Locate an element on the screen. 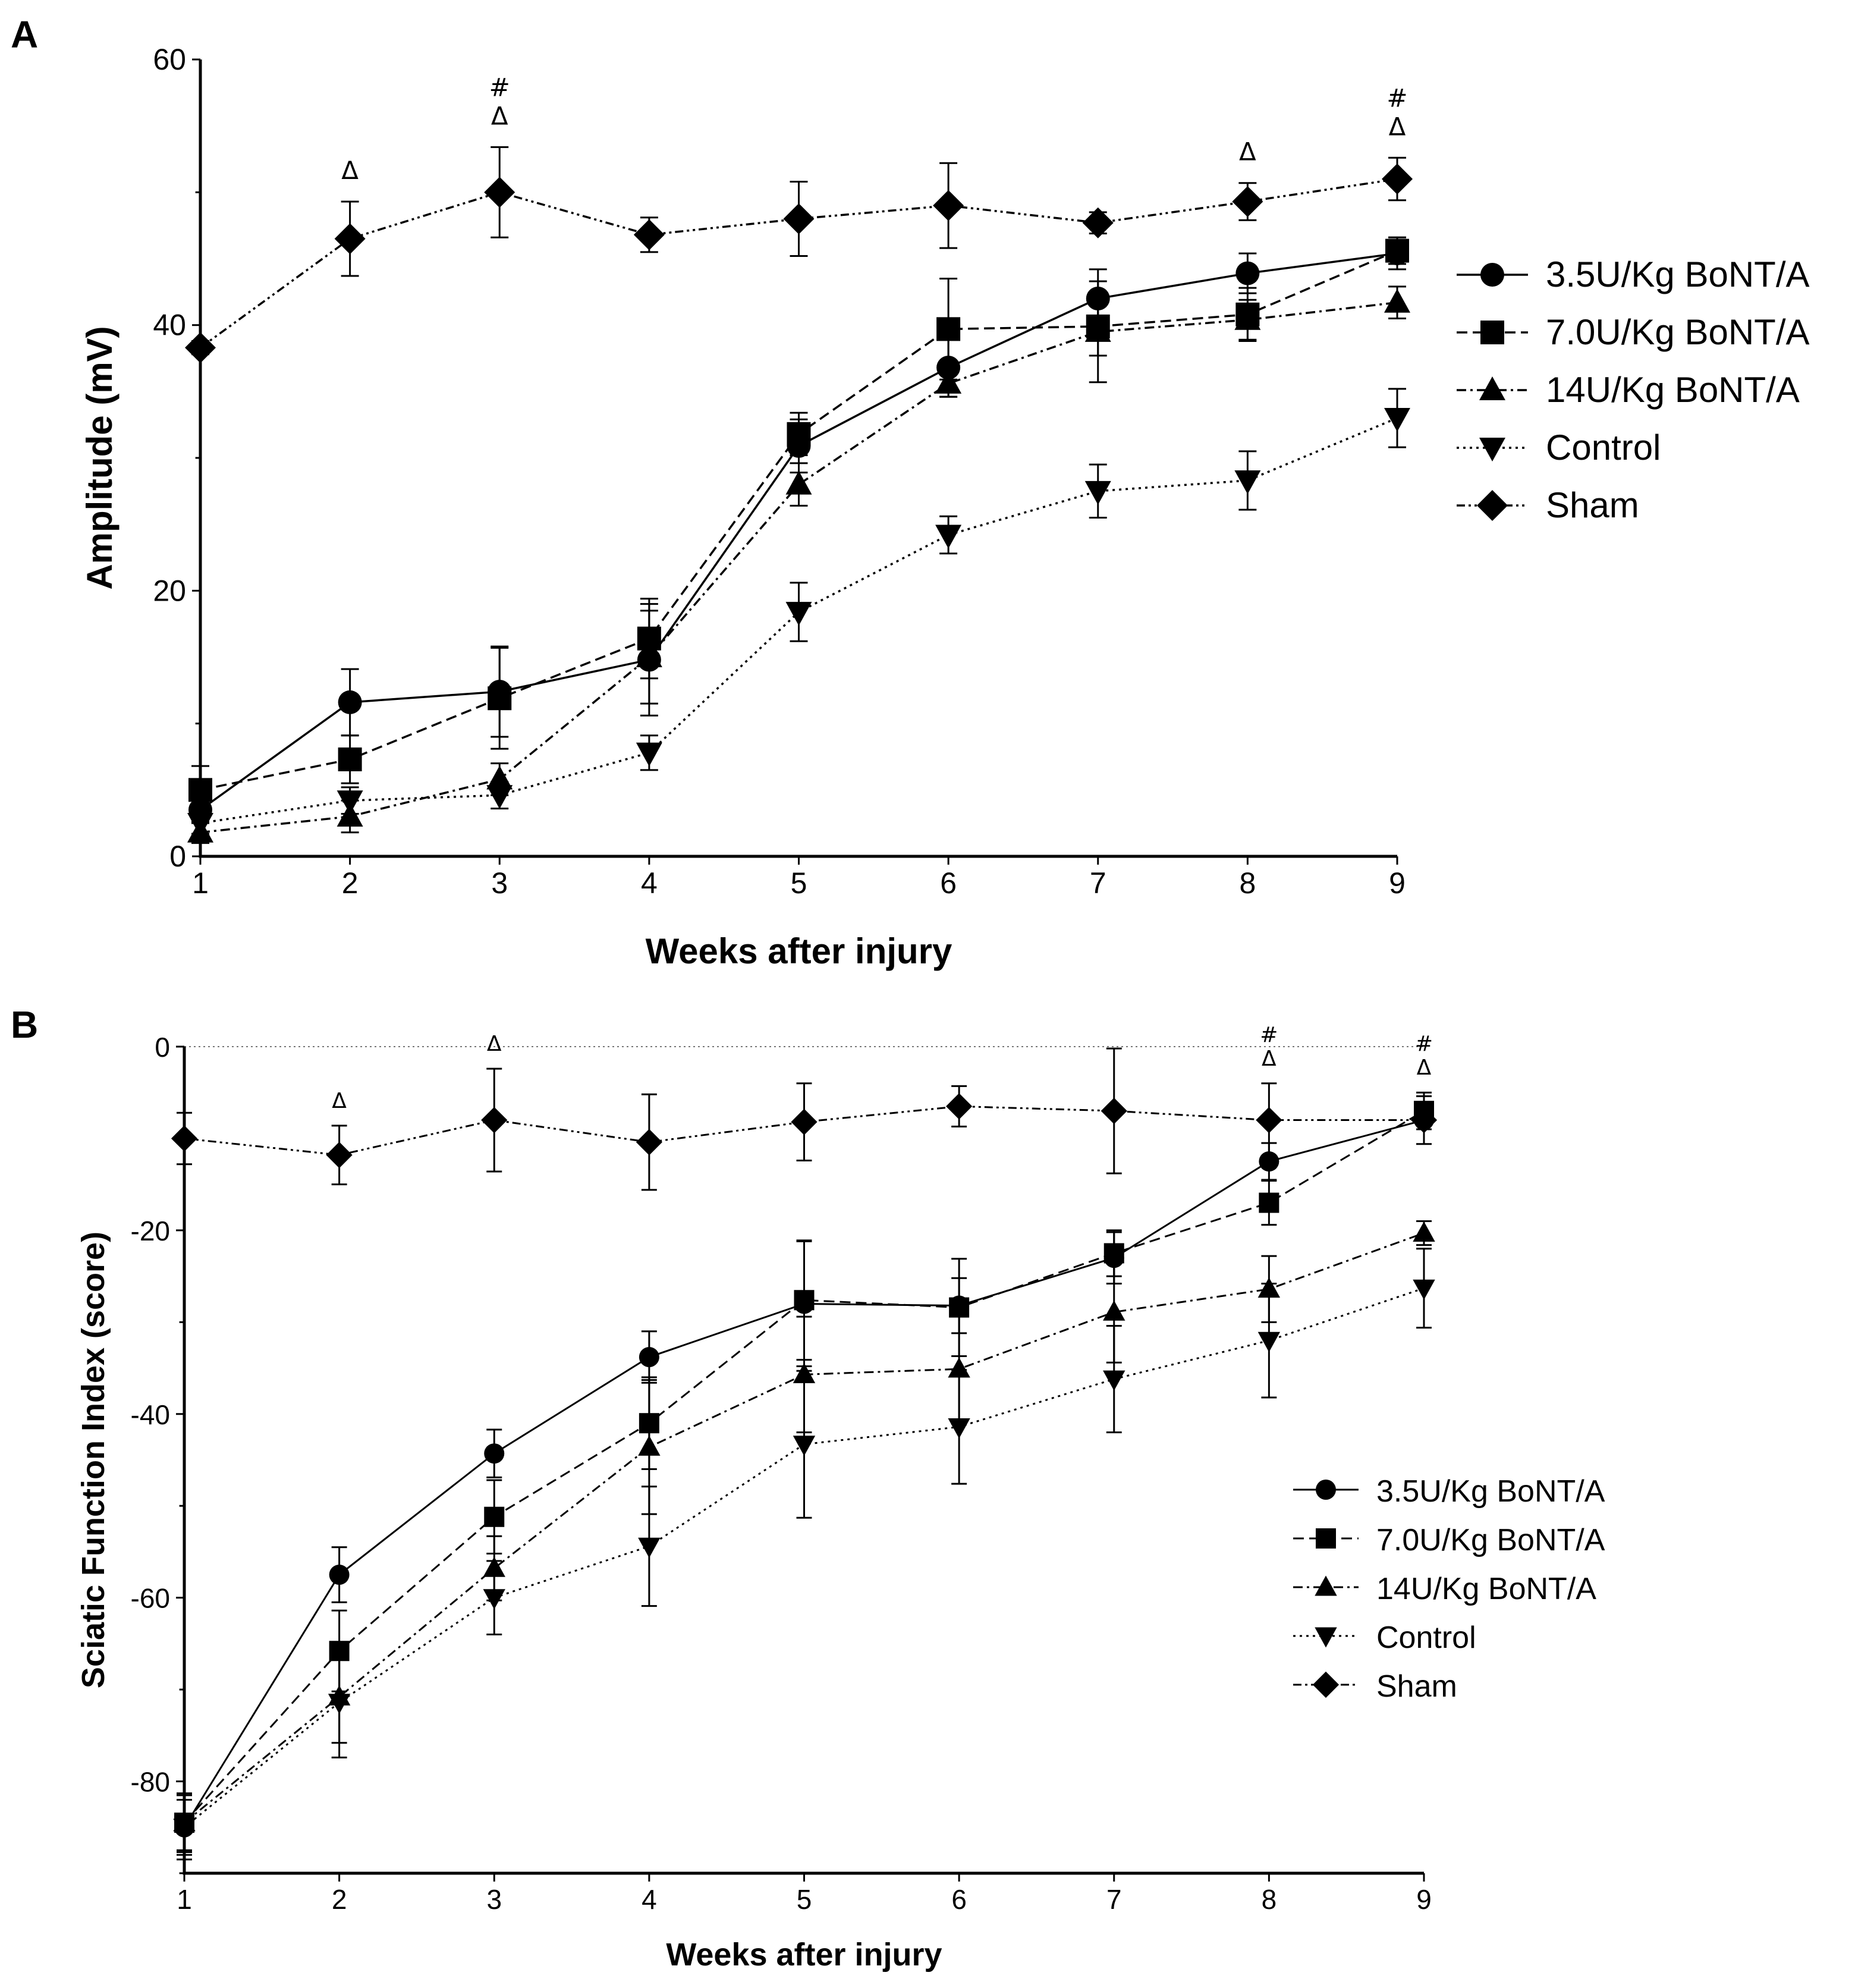 The width and height of the screenshot is (1855, 1988). panel-b-y-tick-label: 0 is located at coordinates (162, 1047).